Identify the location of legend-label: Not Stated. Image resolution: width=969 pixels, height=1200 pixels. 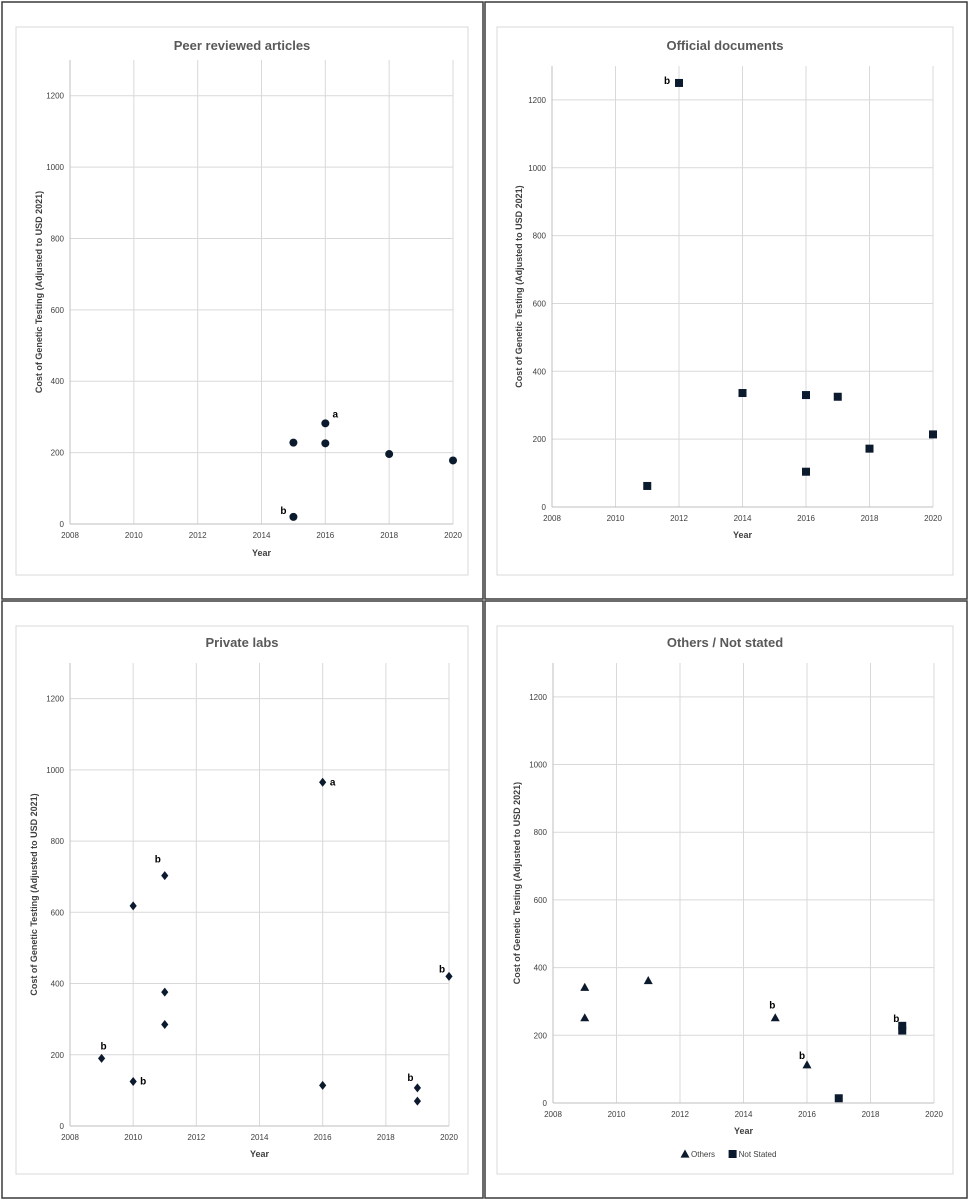
(758, 1154).